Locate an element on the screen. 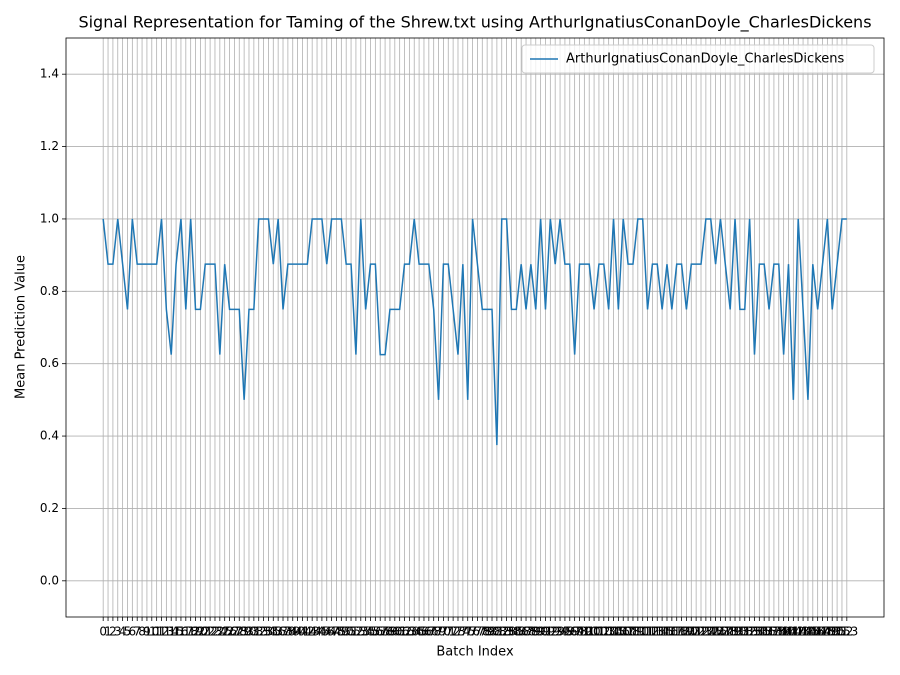 This screenshot has height=675, width=900. x-tick-label: 153 is located at coordinates (846, 632).